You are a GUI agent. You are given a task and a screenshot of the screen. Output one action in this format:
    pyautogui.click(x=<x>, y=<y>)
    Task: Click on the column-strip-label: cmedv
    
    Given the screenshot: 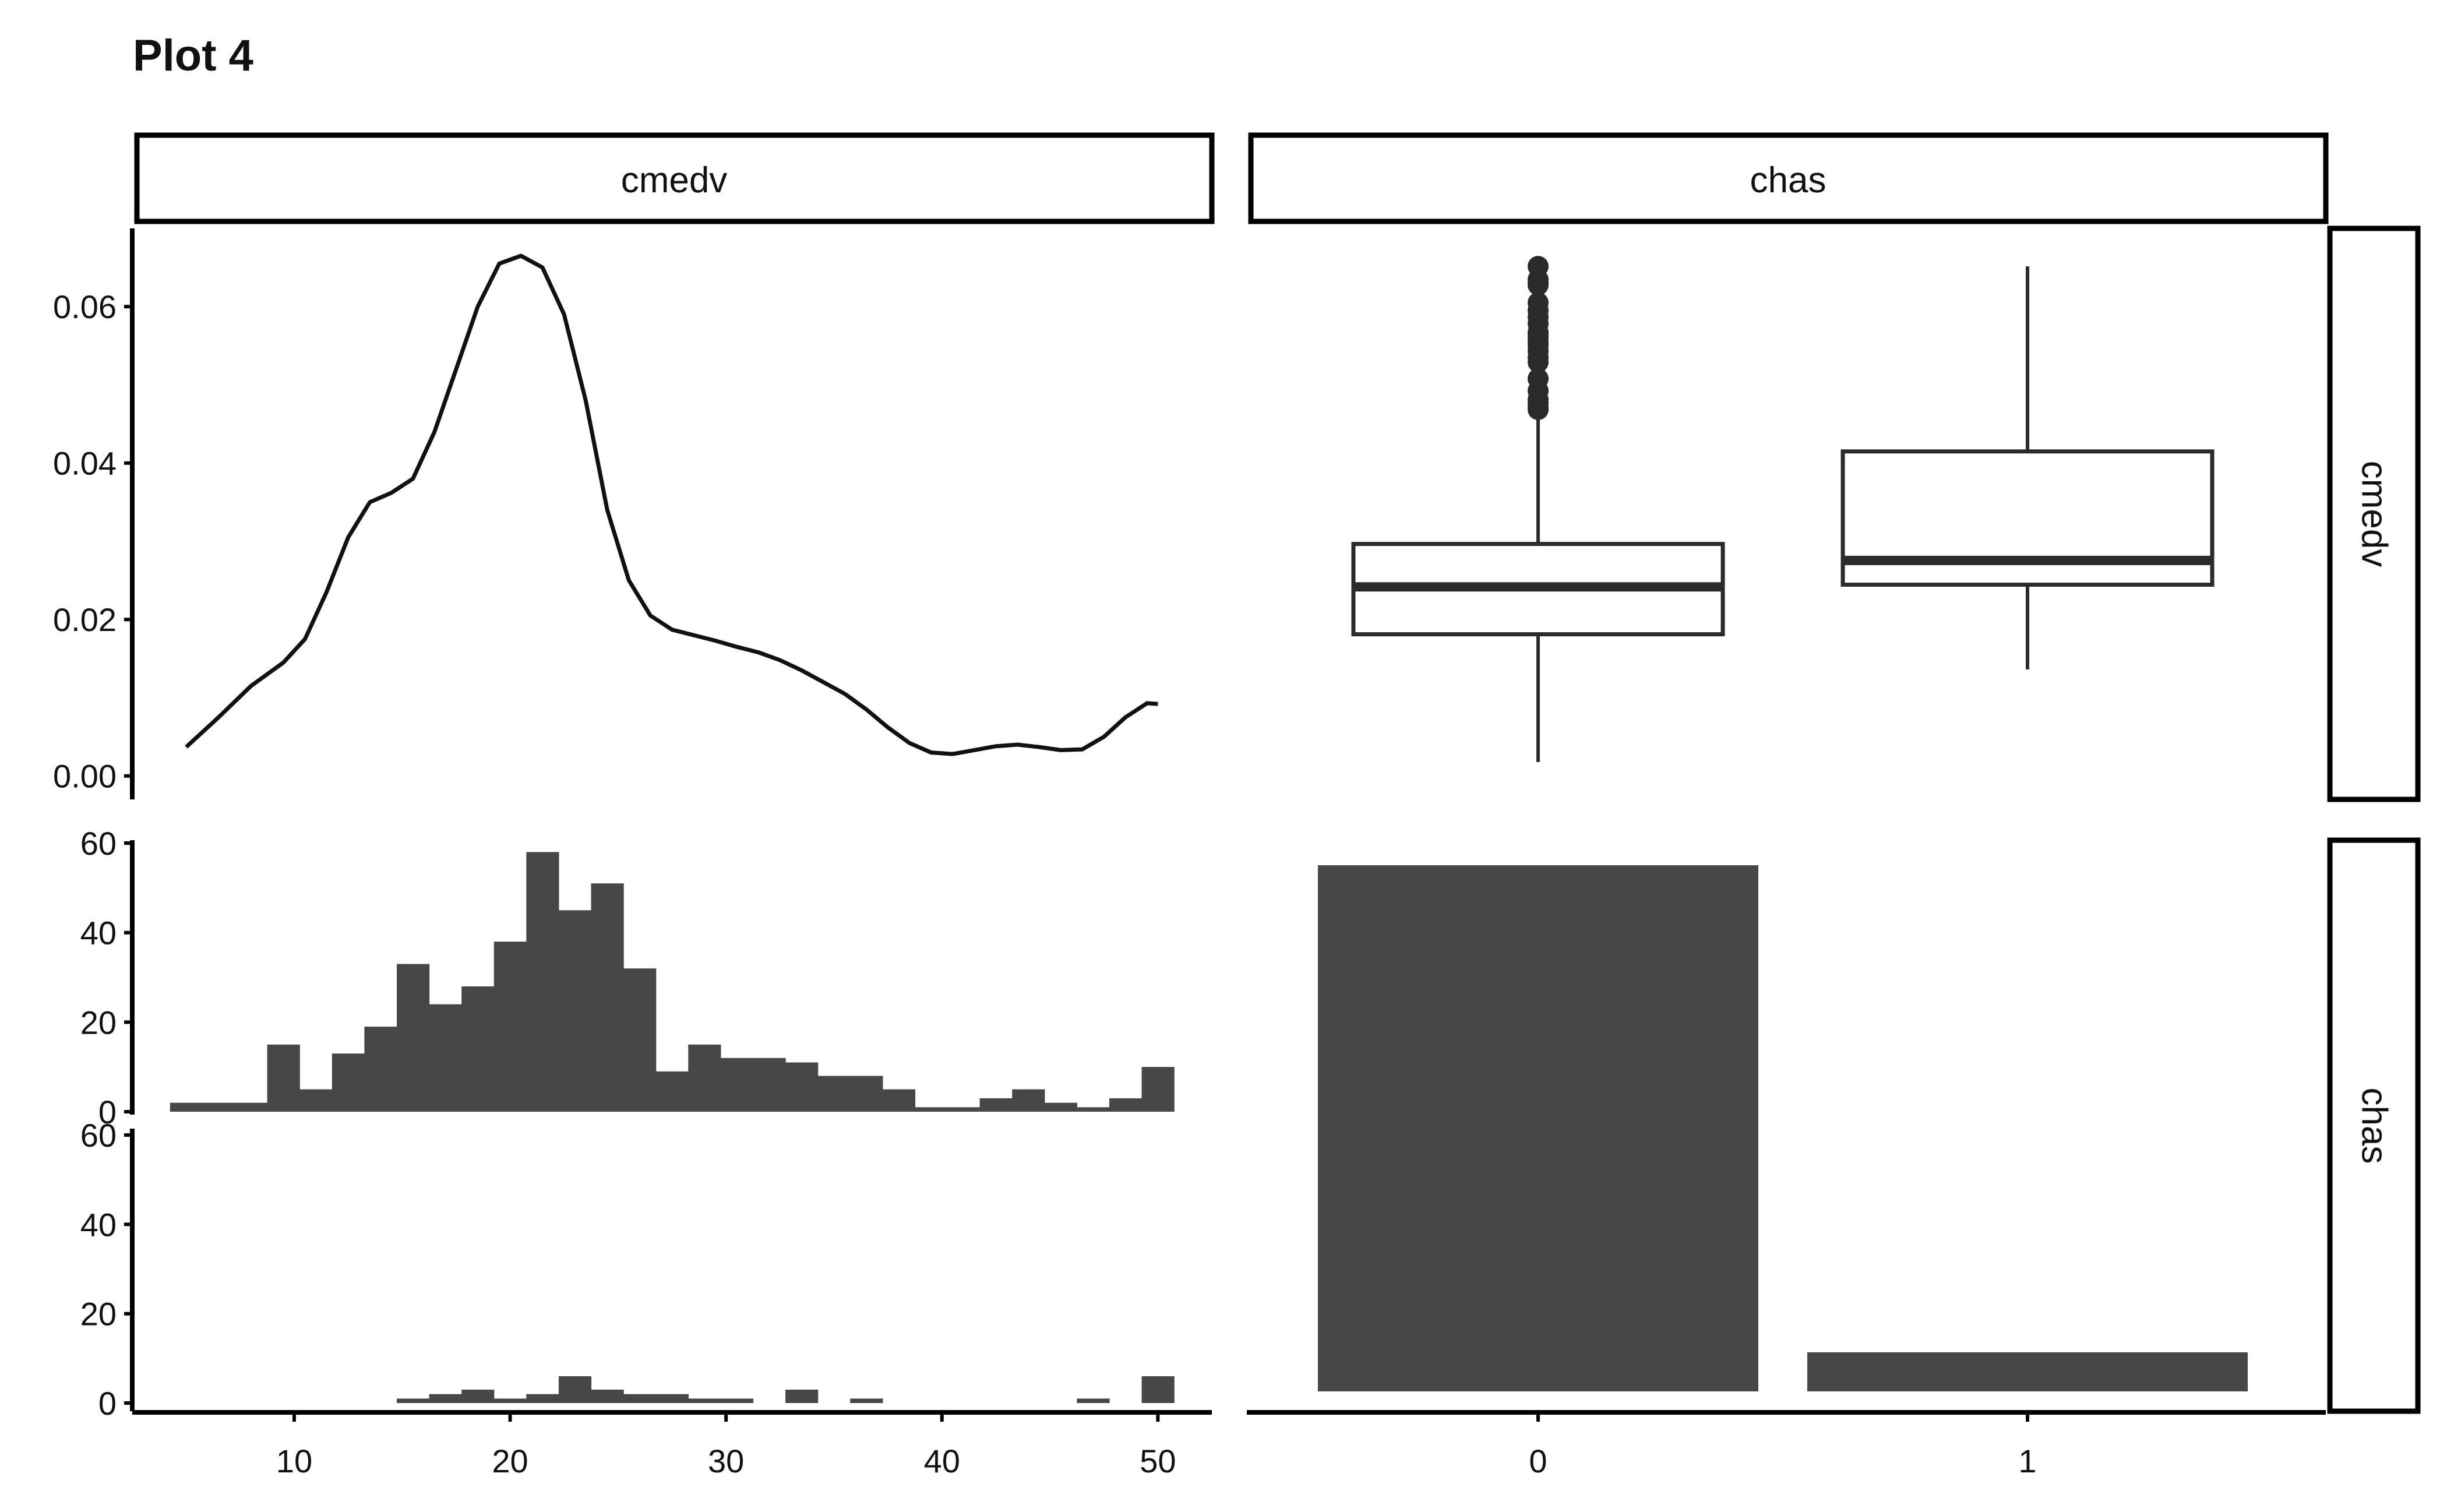 What is the action you would take?
    pyautogui.click(x=674, y=180)
    